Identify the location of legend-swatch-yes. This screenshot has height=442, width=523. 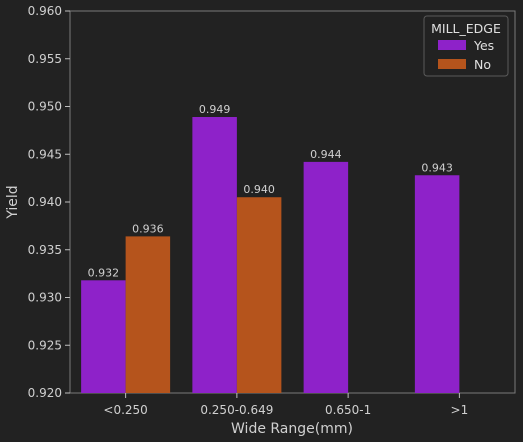
(452, 45).